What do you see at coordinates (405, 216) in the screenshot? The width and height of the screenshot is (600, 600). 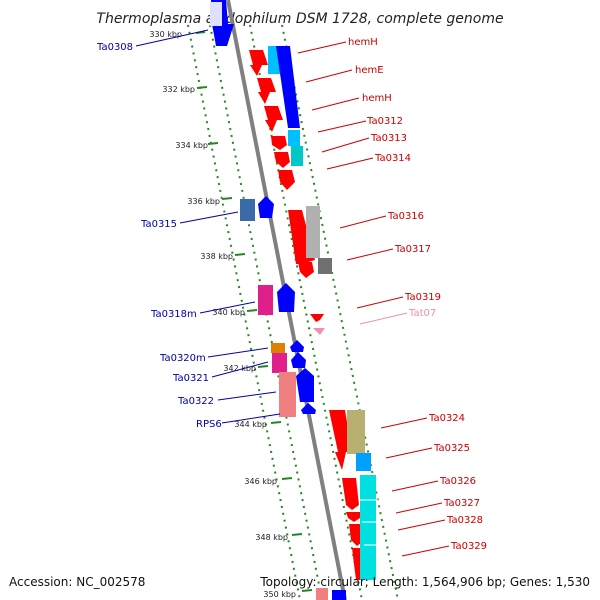 I see `label-ta0316: Ta0316` at bounding box center [405, 216].